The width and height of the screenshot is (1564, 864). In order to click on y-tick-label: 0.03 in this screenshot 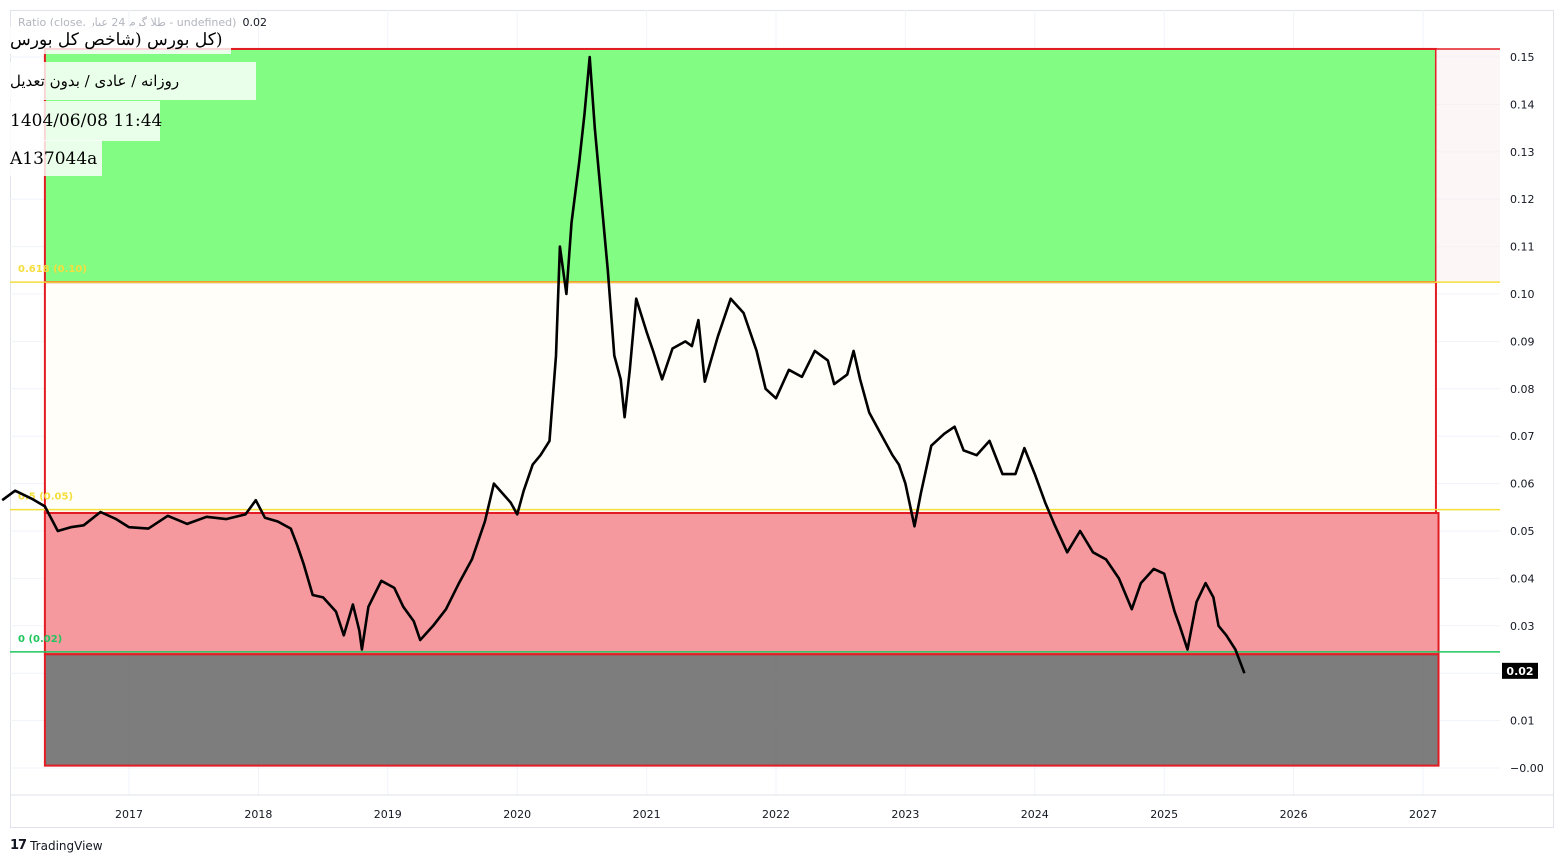, I will do `click(1522, 626)`.